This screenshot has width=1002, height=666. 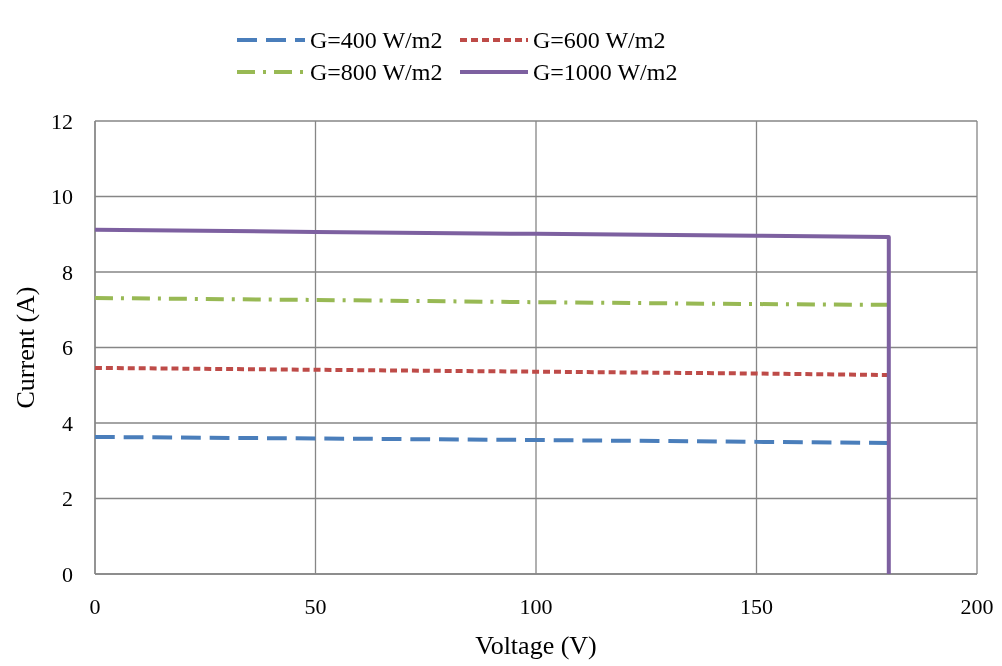 What do you see at coordinates (599, 40) in the screenshot?
I see `legend-label: G=600 W/m2` at bounding box center [599, 40].